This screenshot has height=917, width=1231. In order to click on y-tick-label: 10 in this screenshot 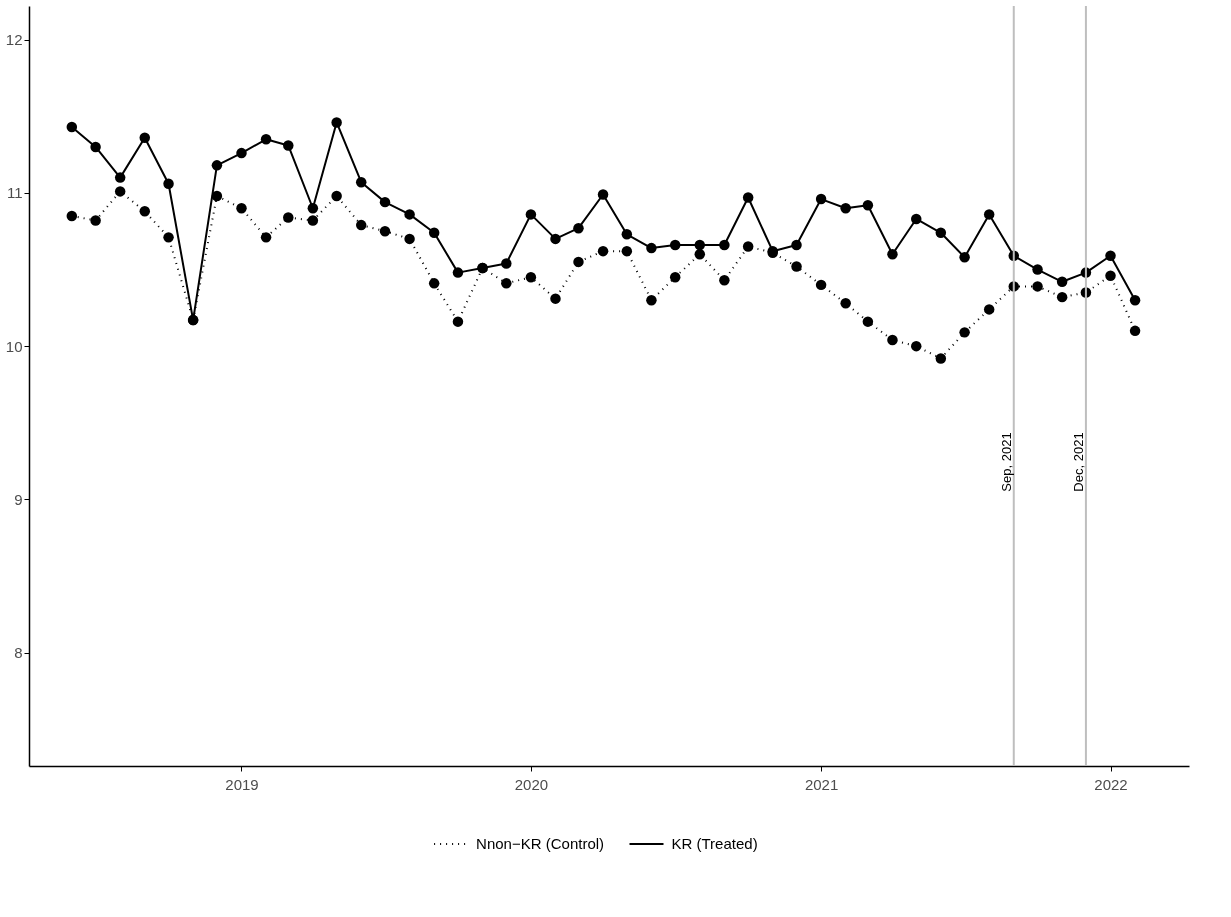, I will do `click(14, 346)`.